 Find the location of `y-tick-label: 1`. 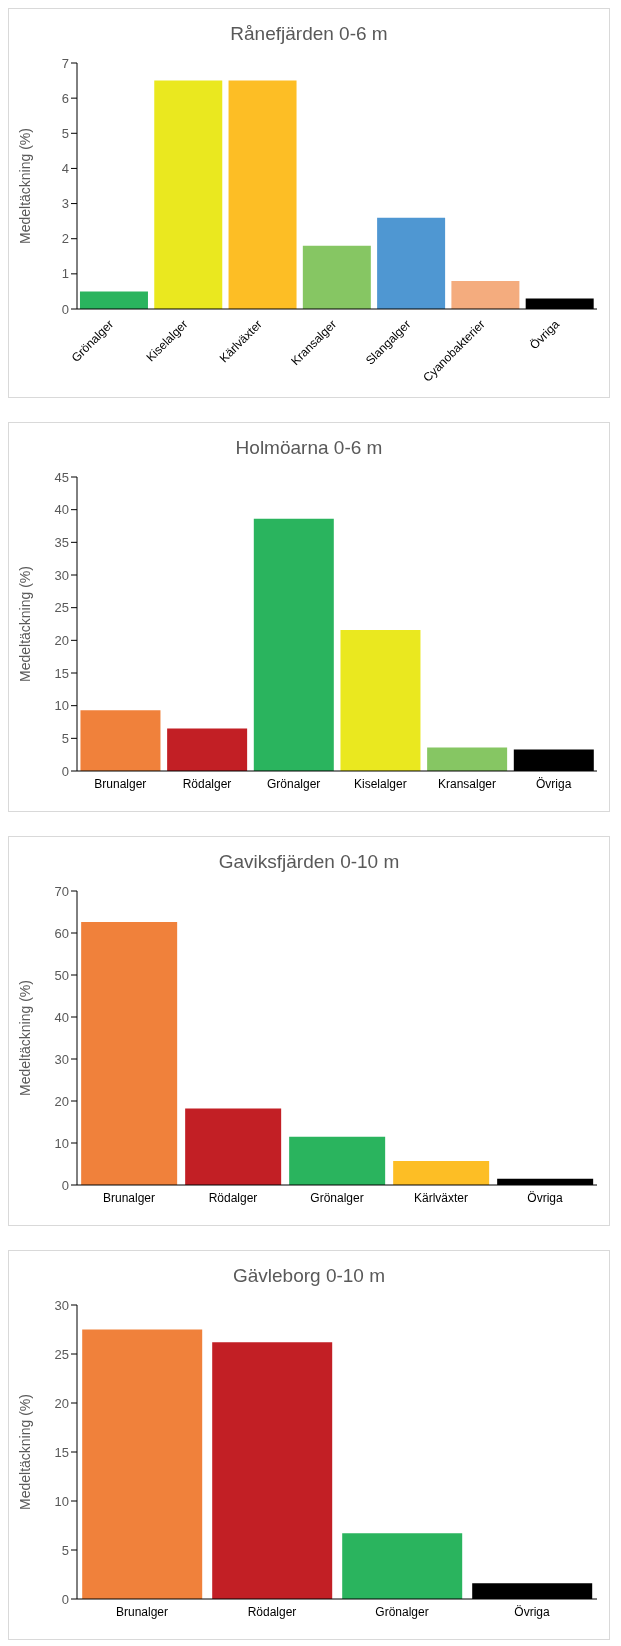

y-tick-label: 1 is located at coordinates (65, 274).